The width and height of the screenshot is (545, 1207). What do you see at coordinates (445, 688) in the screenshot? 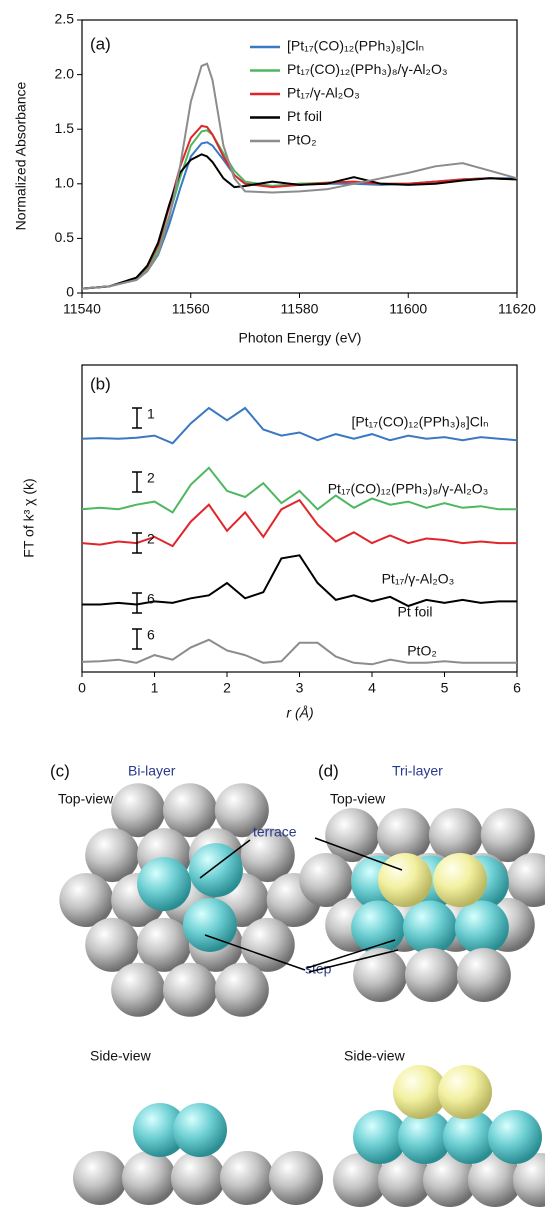
I see `x-tick-label: 5` at bounding box center [445, 688].